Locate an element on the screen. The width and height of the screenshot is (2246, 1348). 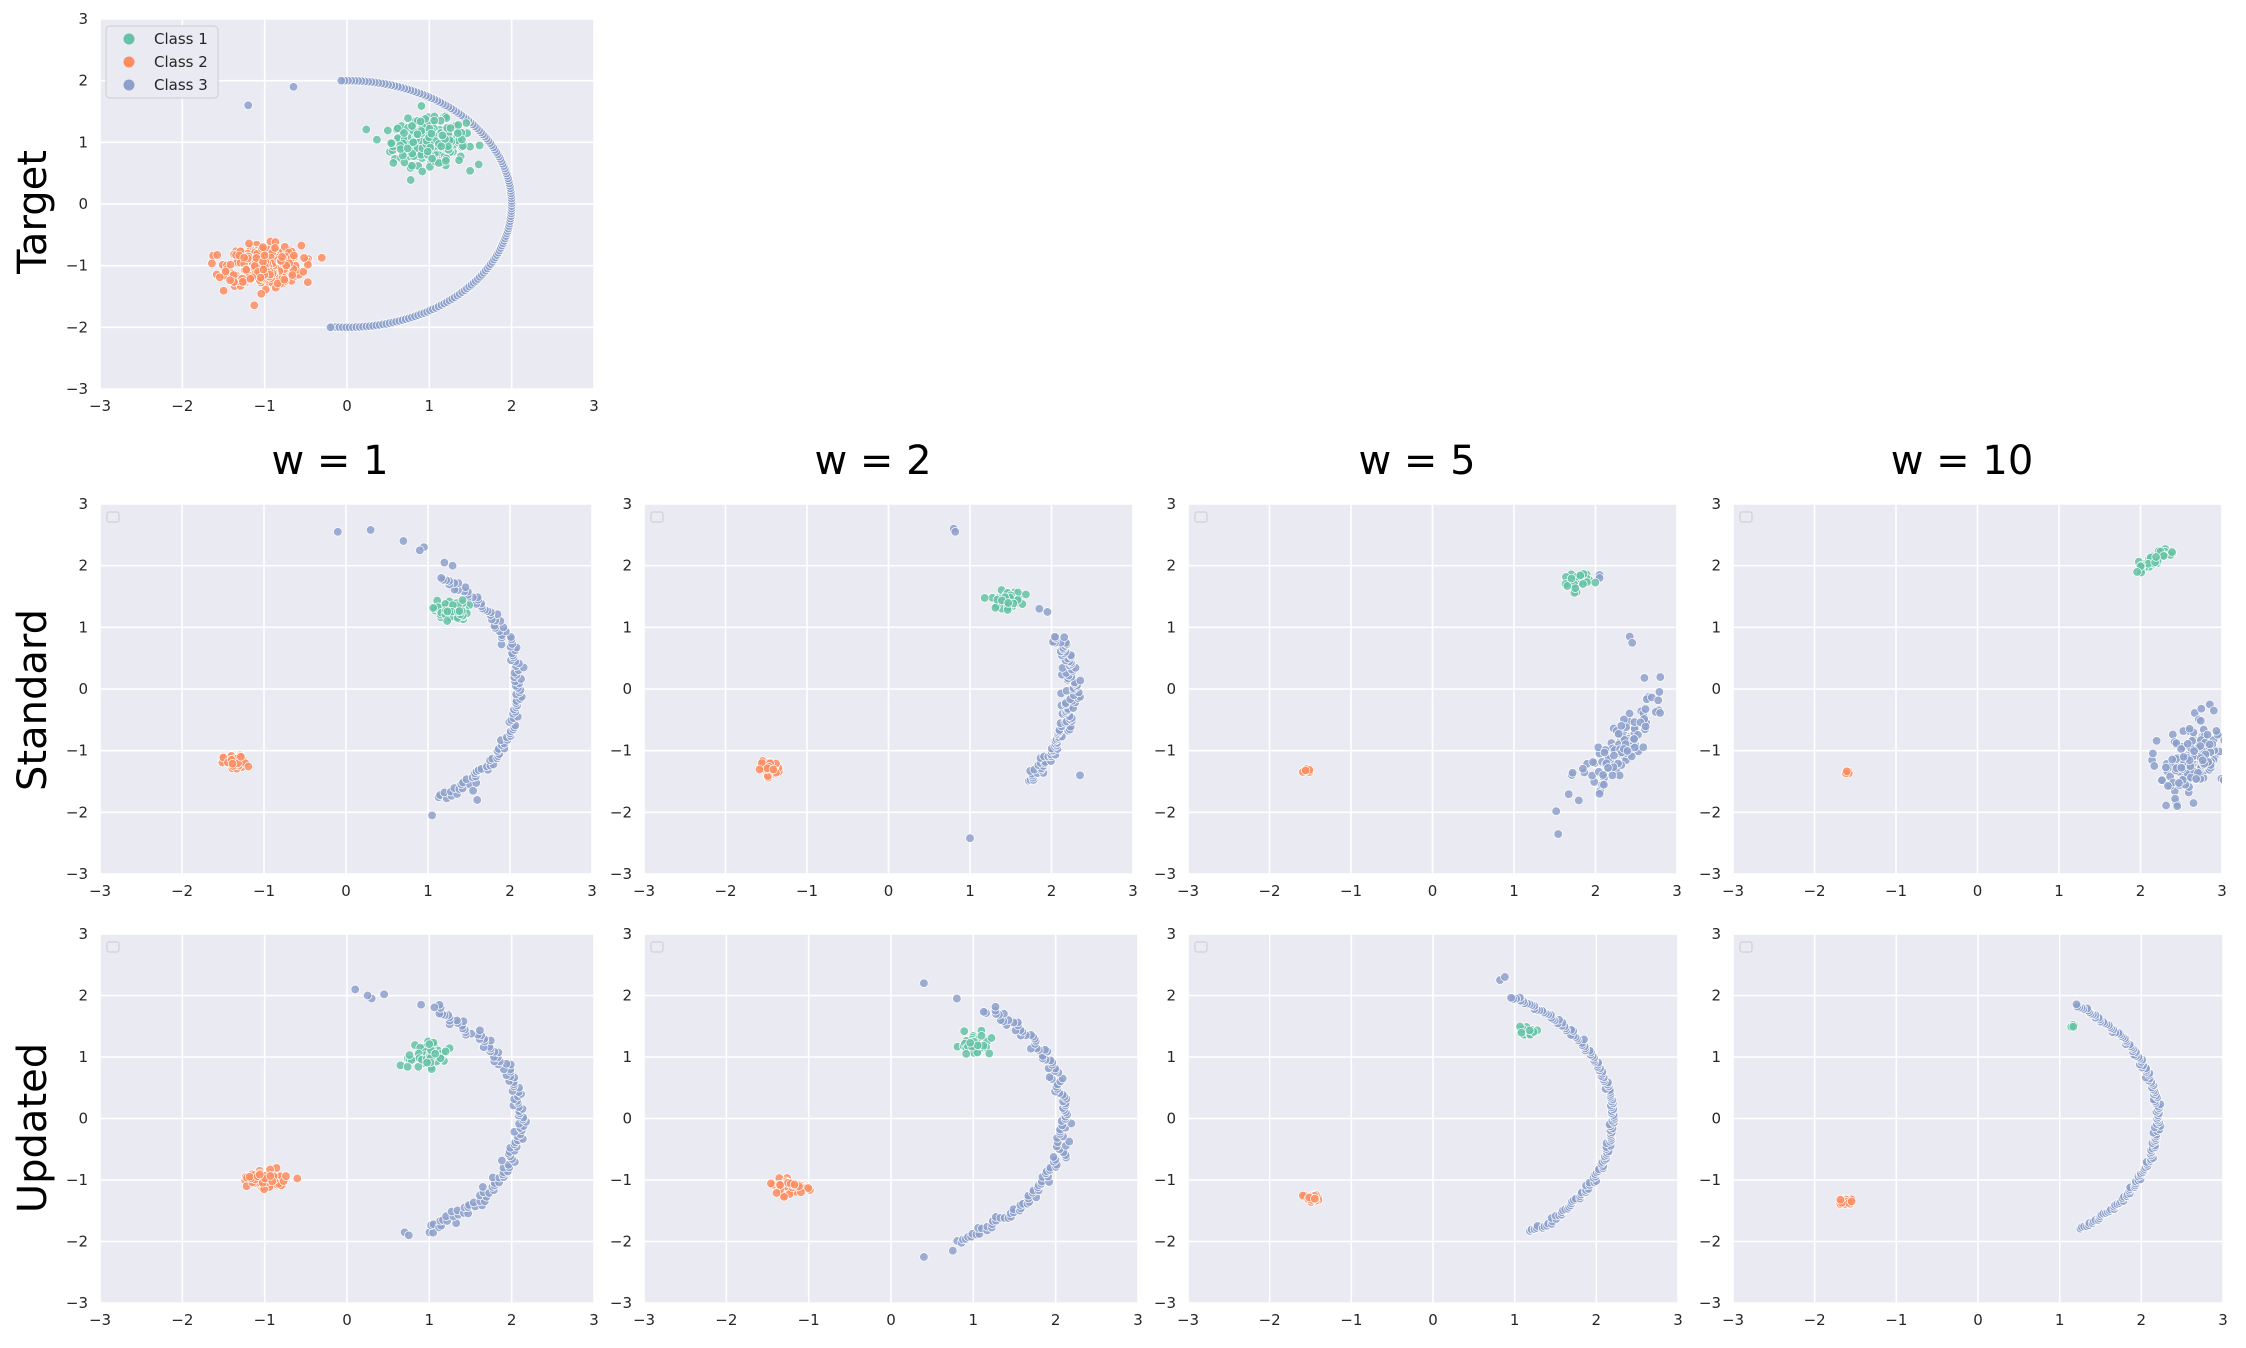
legend-box is located at coordinates (162, 62).